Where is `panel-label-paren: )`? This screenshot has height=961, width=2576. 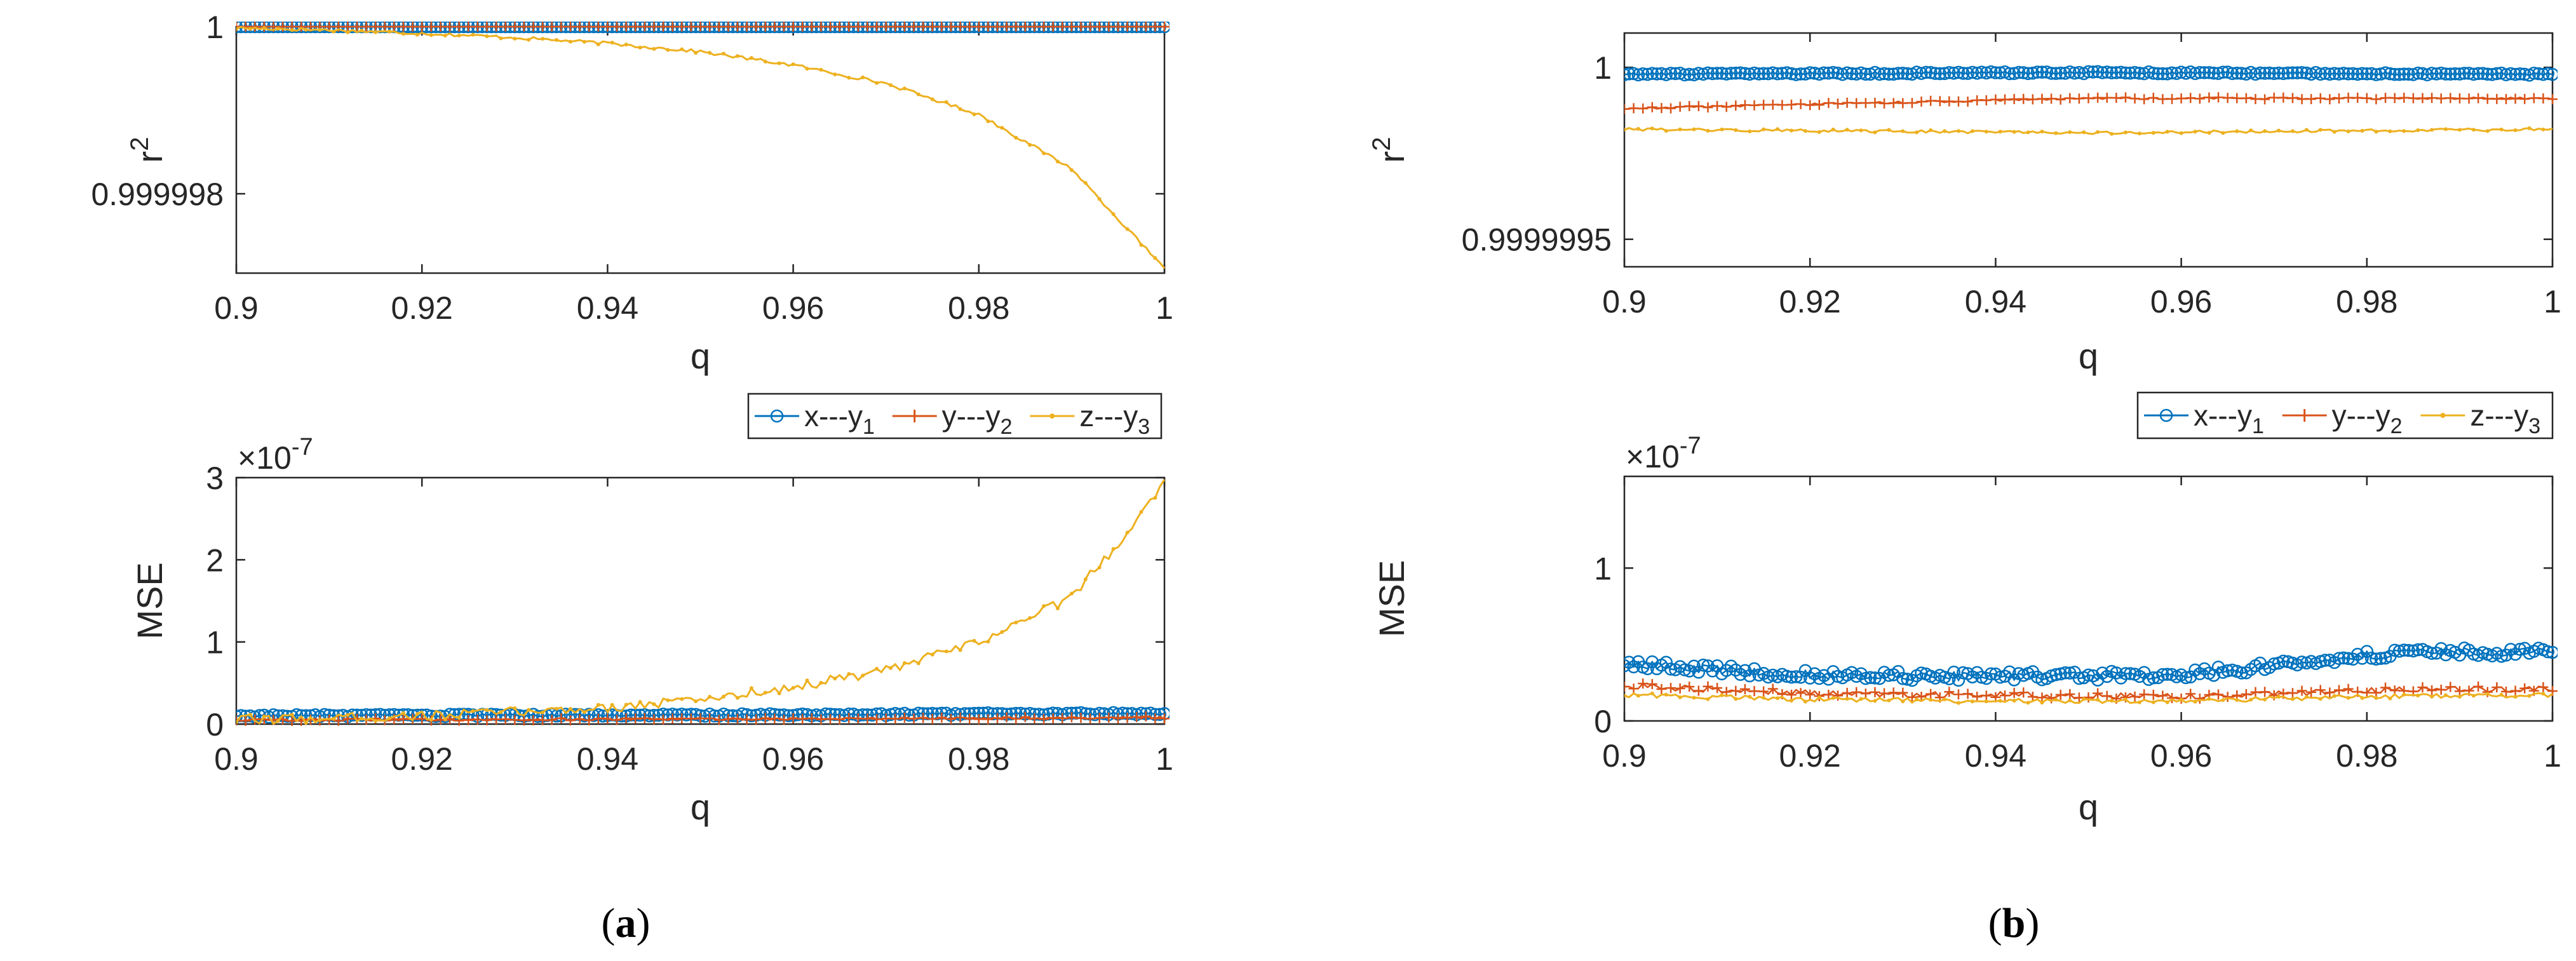
panel-label-paren: ) is located at coordinates (2032, 923).